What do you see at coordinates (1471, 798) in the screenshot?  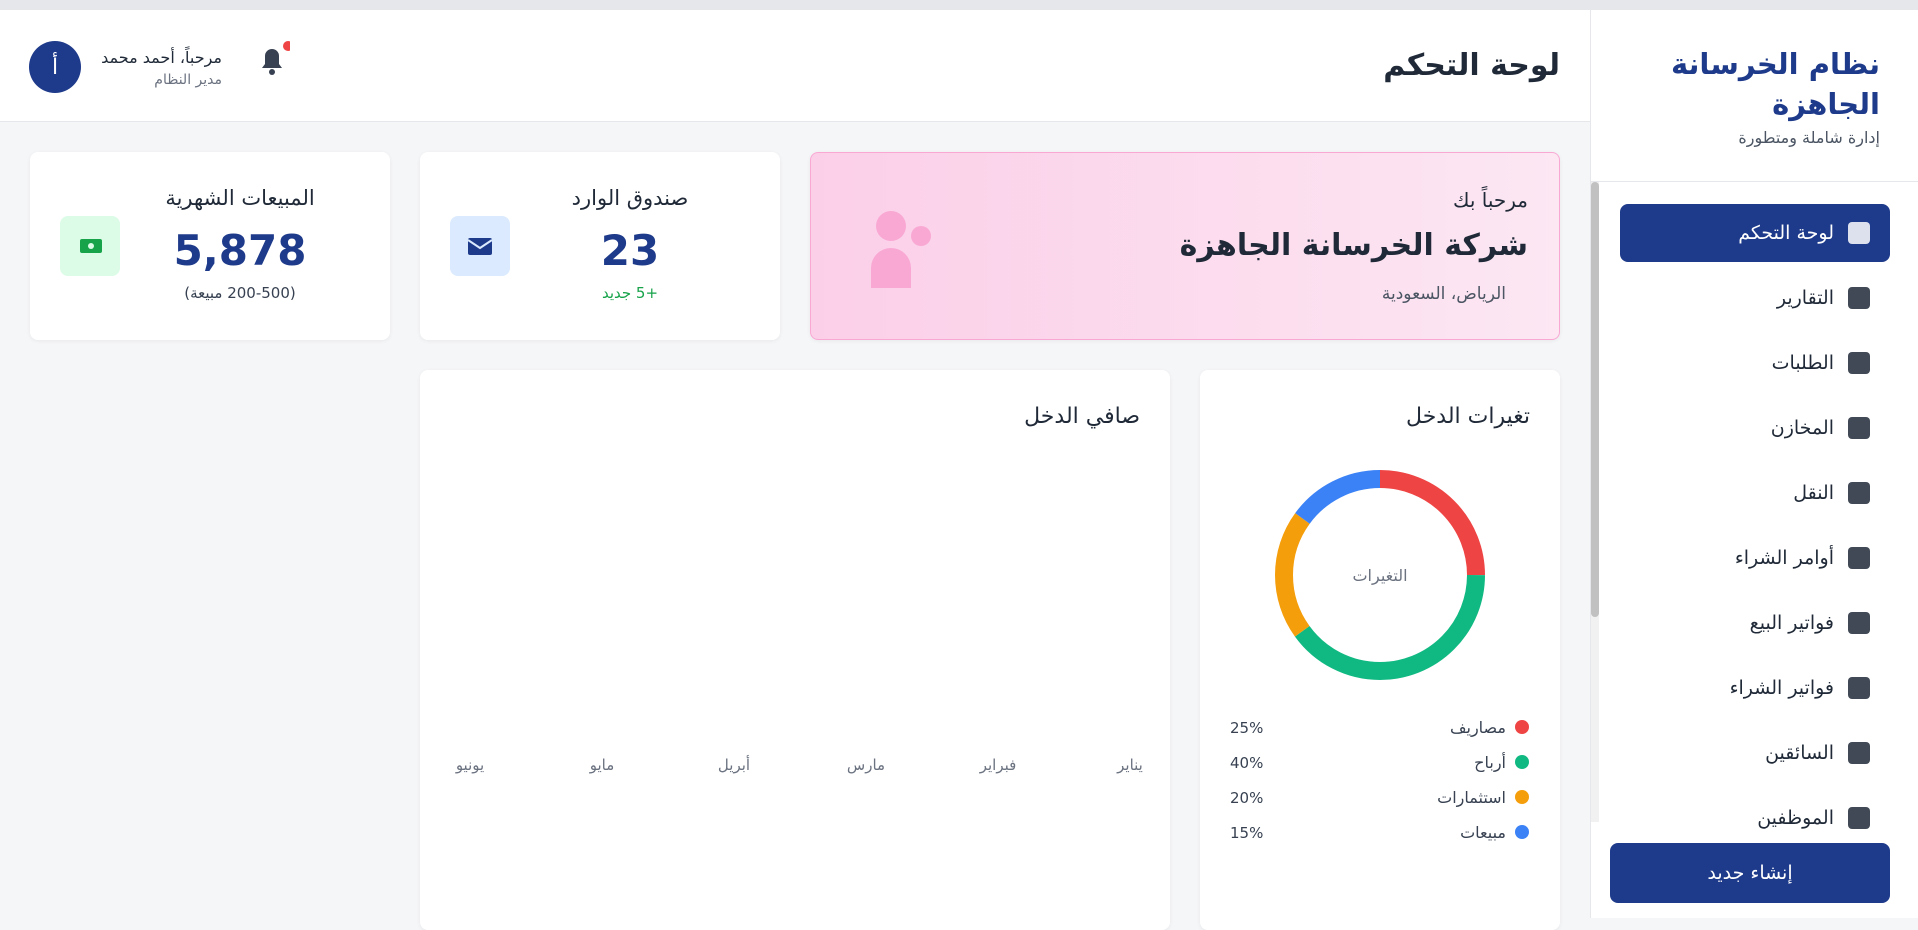 I see `legend-label: استثمارات` at bounding box center [1471, 798].